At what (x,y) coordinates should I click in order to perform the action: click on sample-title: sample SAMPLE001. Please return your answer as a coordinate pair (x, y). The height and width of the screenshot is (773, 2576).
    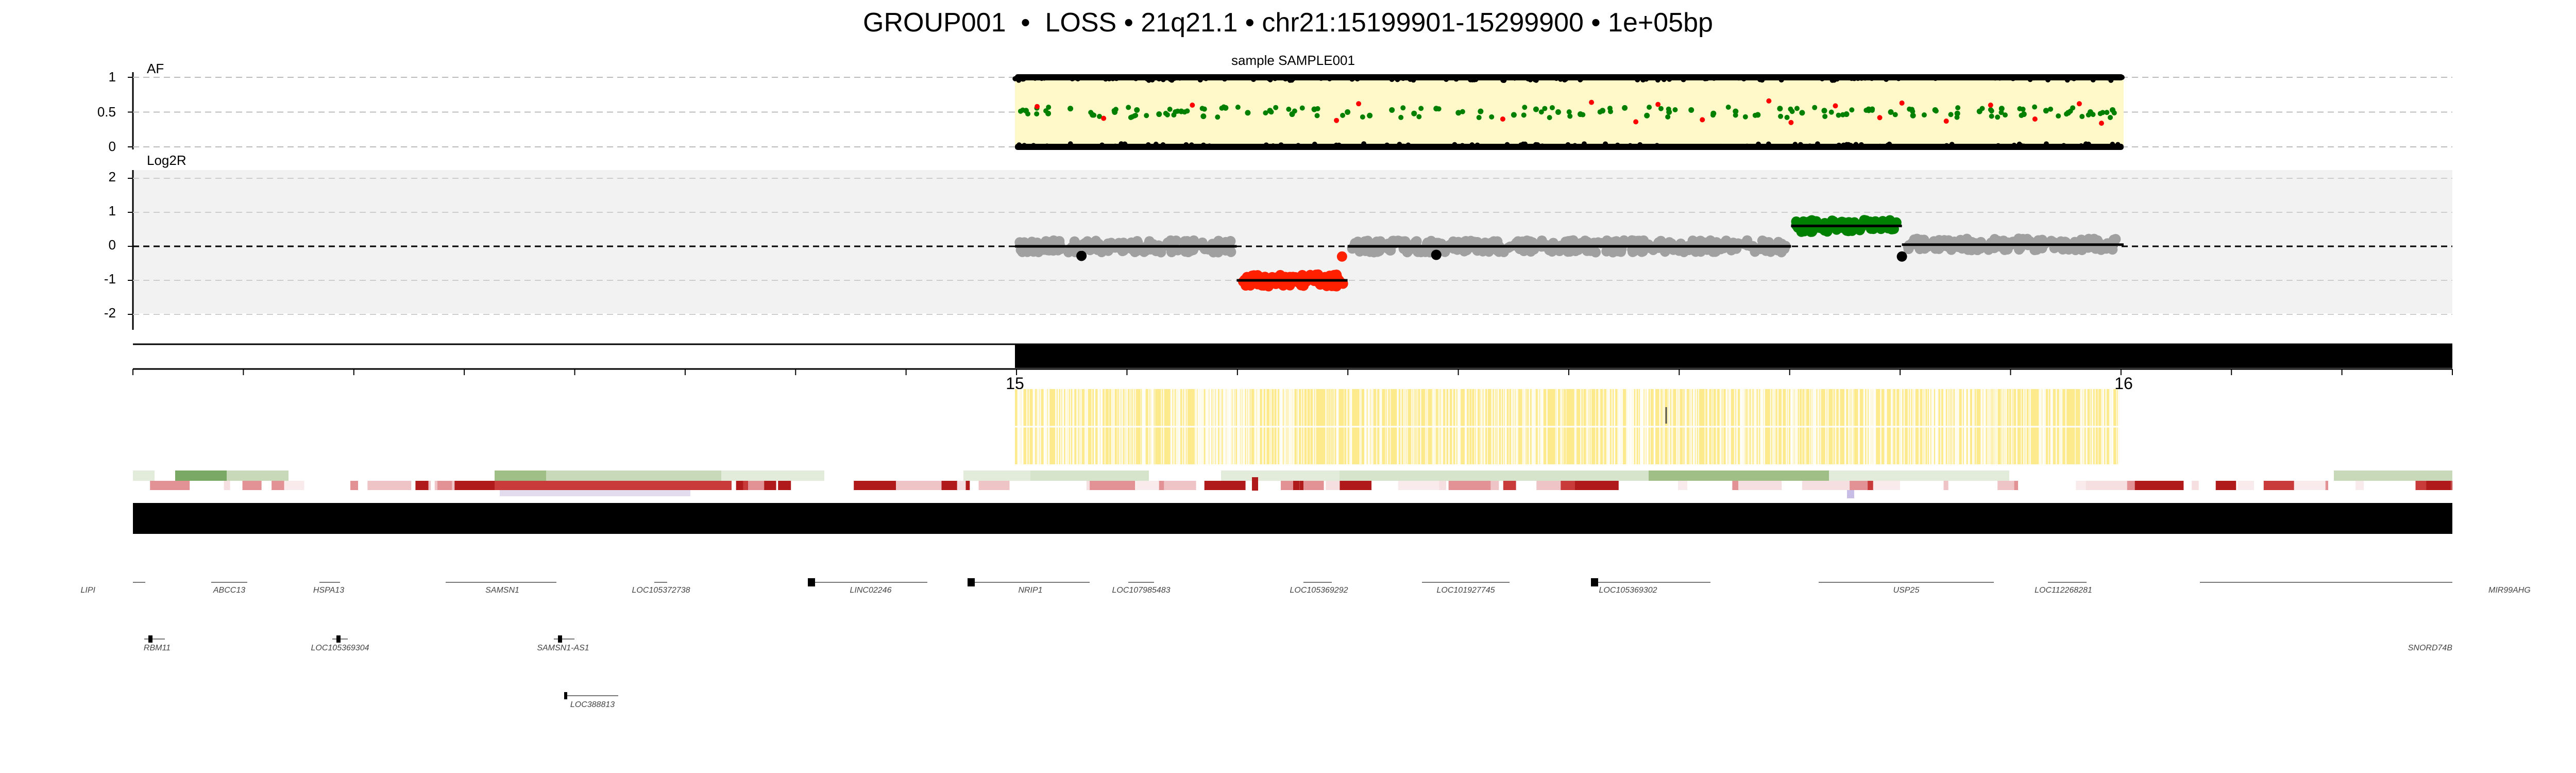
    Looking at the image, I should click on (1293, 60).